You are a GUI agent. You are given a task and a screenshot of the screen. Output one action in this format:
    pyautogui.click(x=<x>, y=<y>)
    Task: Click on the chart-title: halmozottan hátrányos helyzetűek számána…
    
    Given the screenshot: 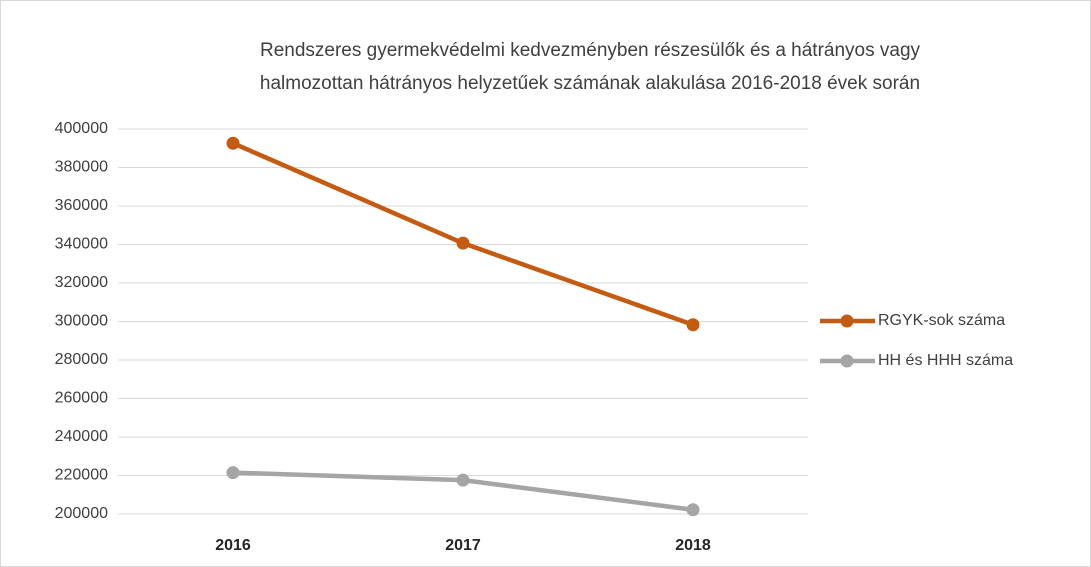 What is the action you would take?
    pyautogui.click(x=590, y=83)
    